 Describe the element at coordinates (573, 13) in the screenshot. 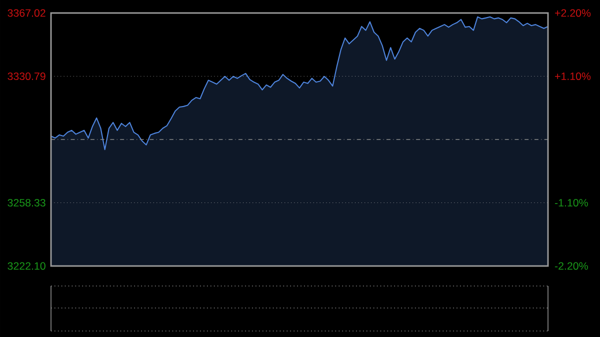

I see `y2-tick-label: +2.20%` at that location.